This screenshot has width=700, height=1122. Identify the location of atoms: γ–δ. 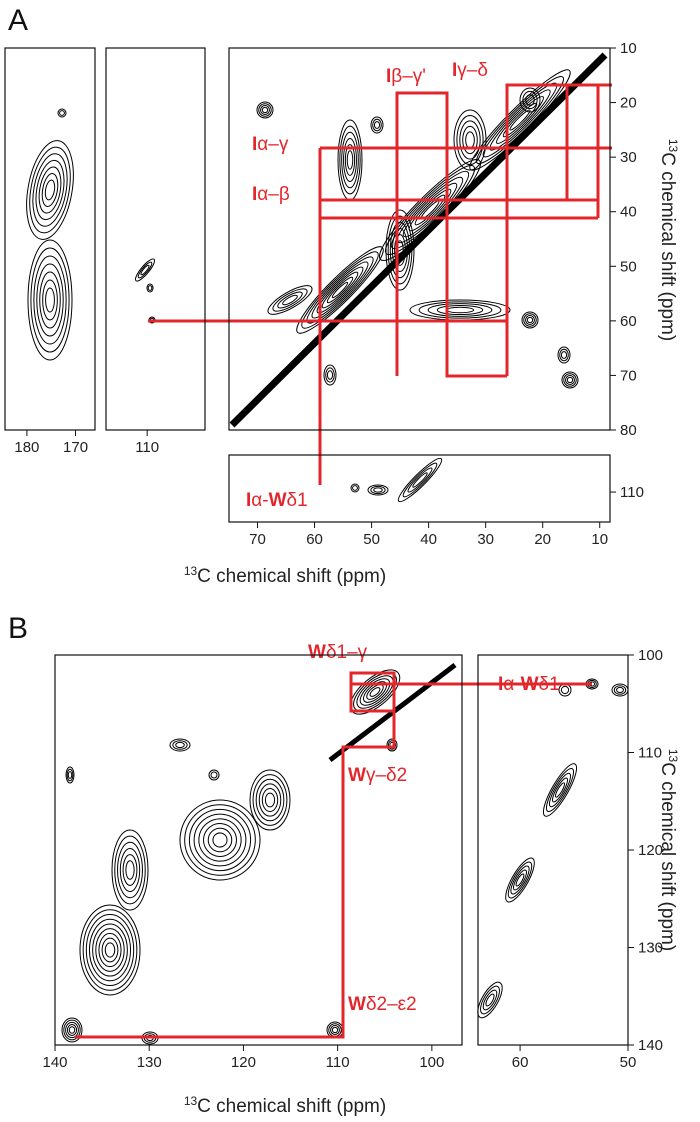
(472, 70).